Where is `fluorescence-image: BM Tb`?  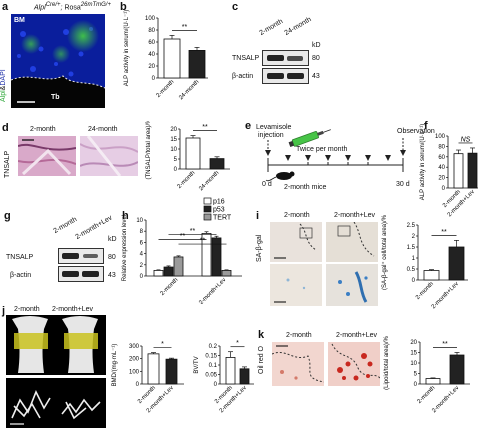 fluorescence-image: BM Tb is located at coordinates (58, 61).